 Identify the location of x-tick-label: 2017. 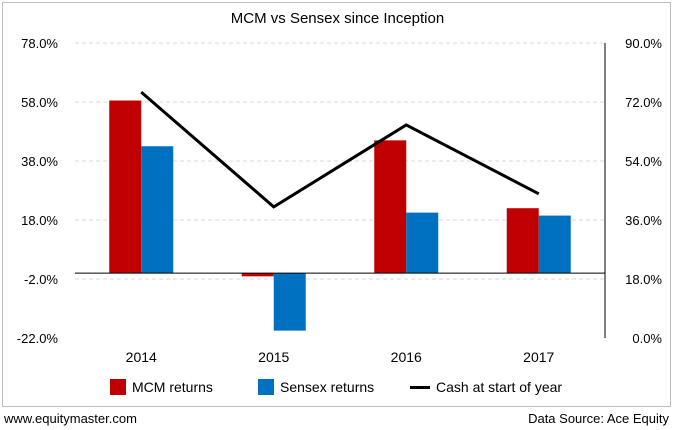
(538, 357).